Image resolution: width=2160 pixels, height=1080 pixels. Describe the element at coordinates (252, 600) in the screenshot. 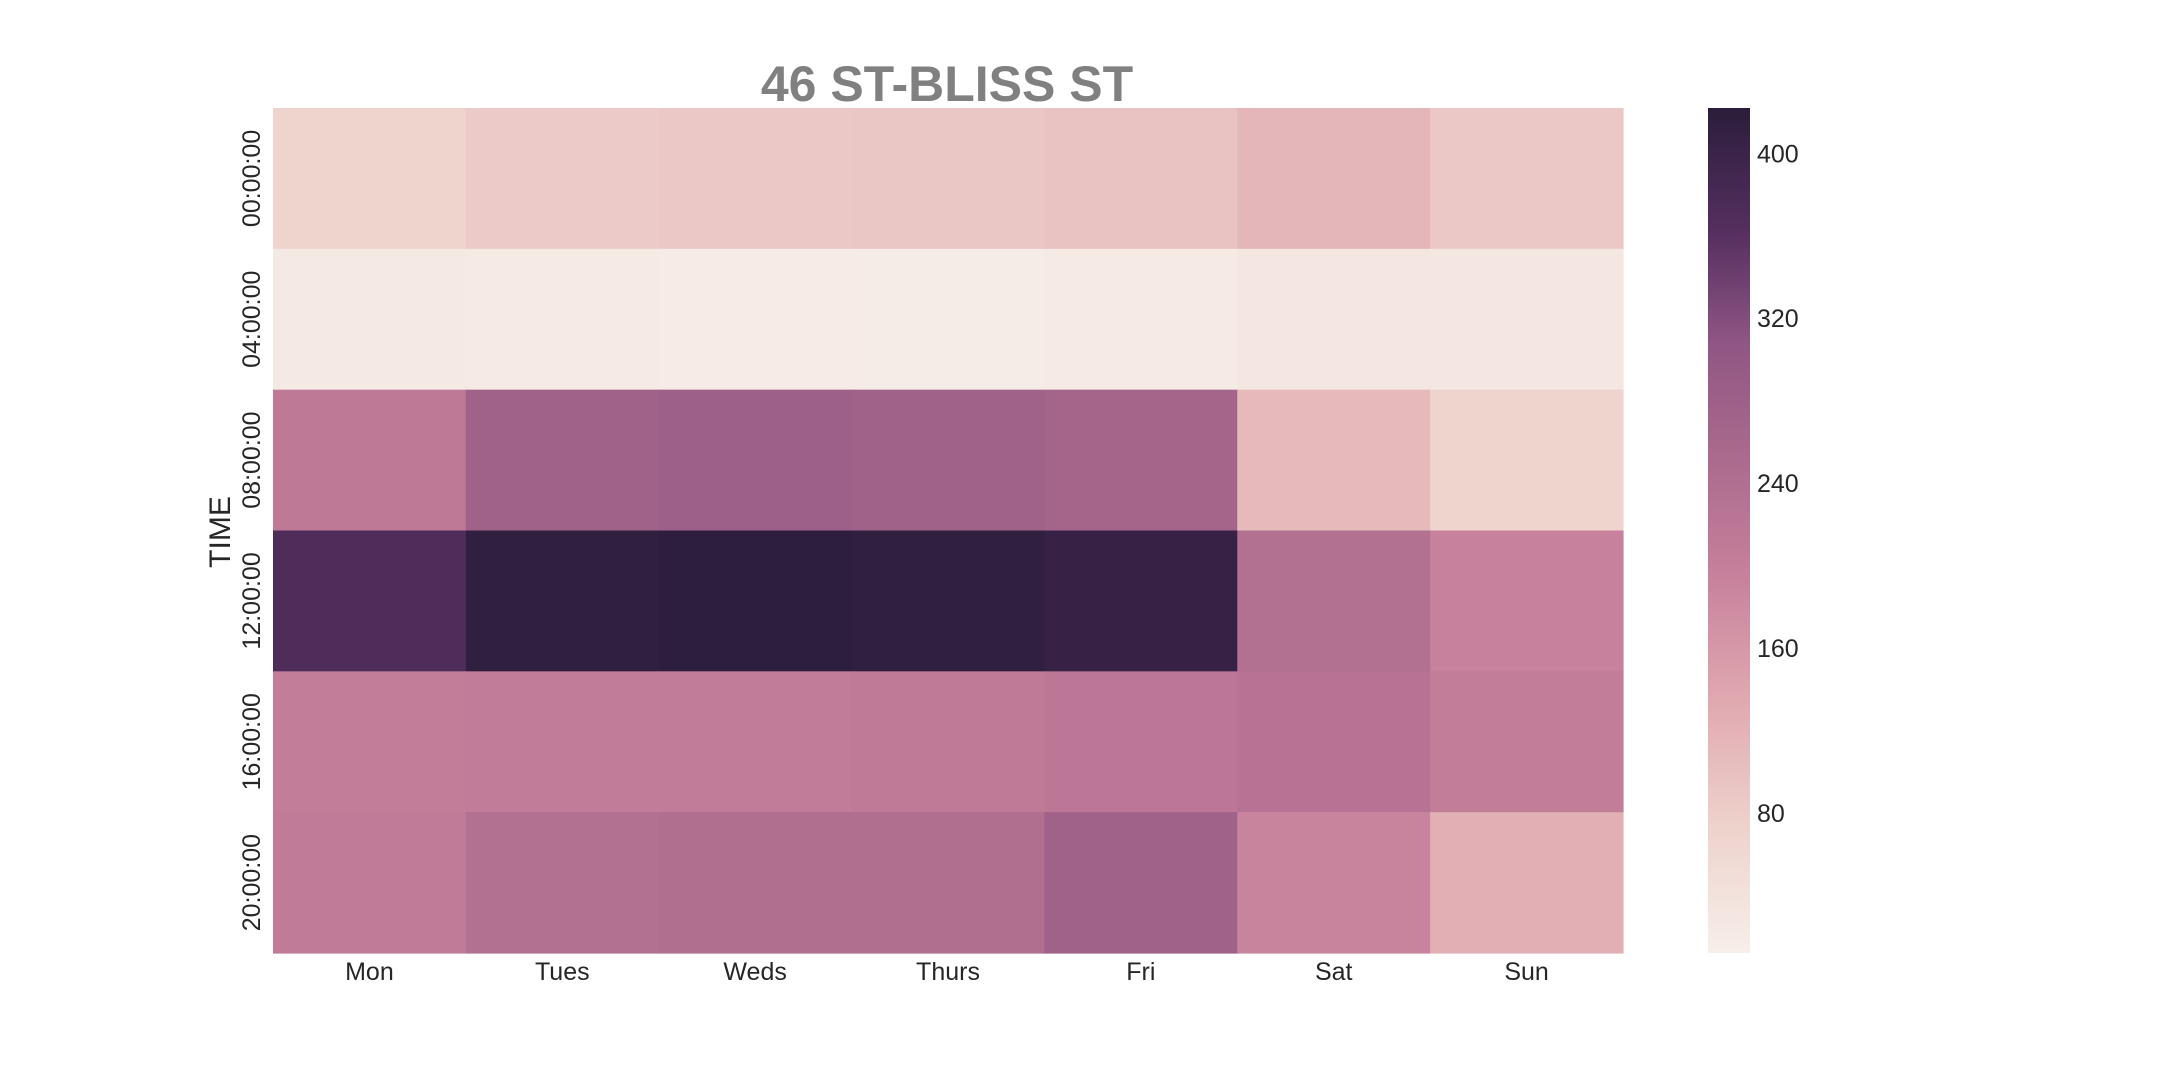

I see `y-tick-label: 12:00:00` at that location.